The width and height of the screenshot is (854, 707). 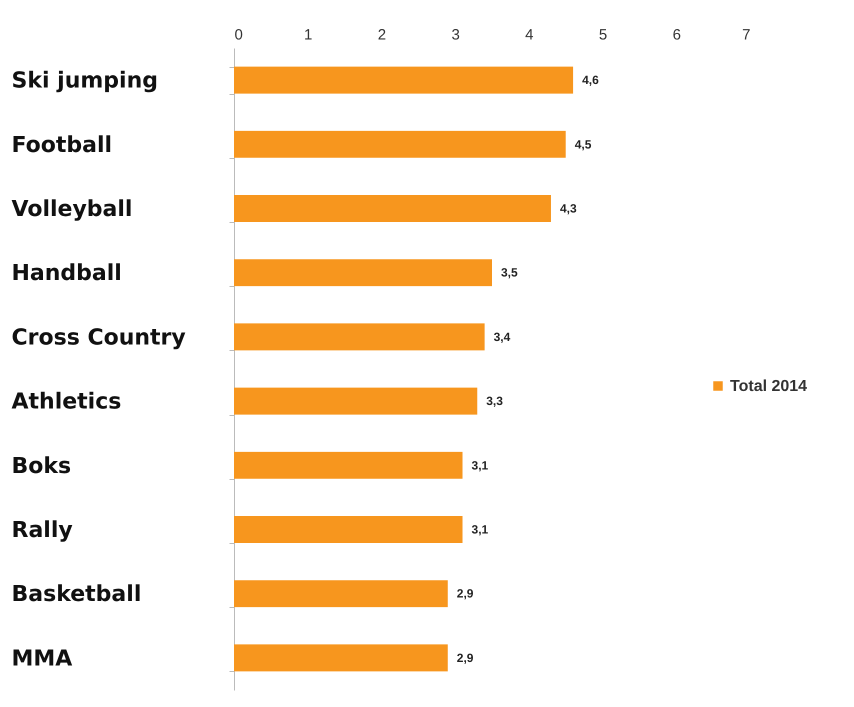 What do you see at coordinates (77, 595) in the screenshot?
I see `y-tick-label: Basketball` at bounding box center [77, 595].